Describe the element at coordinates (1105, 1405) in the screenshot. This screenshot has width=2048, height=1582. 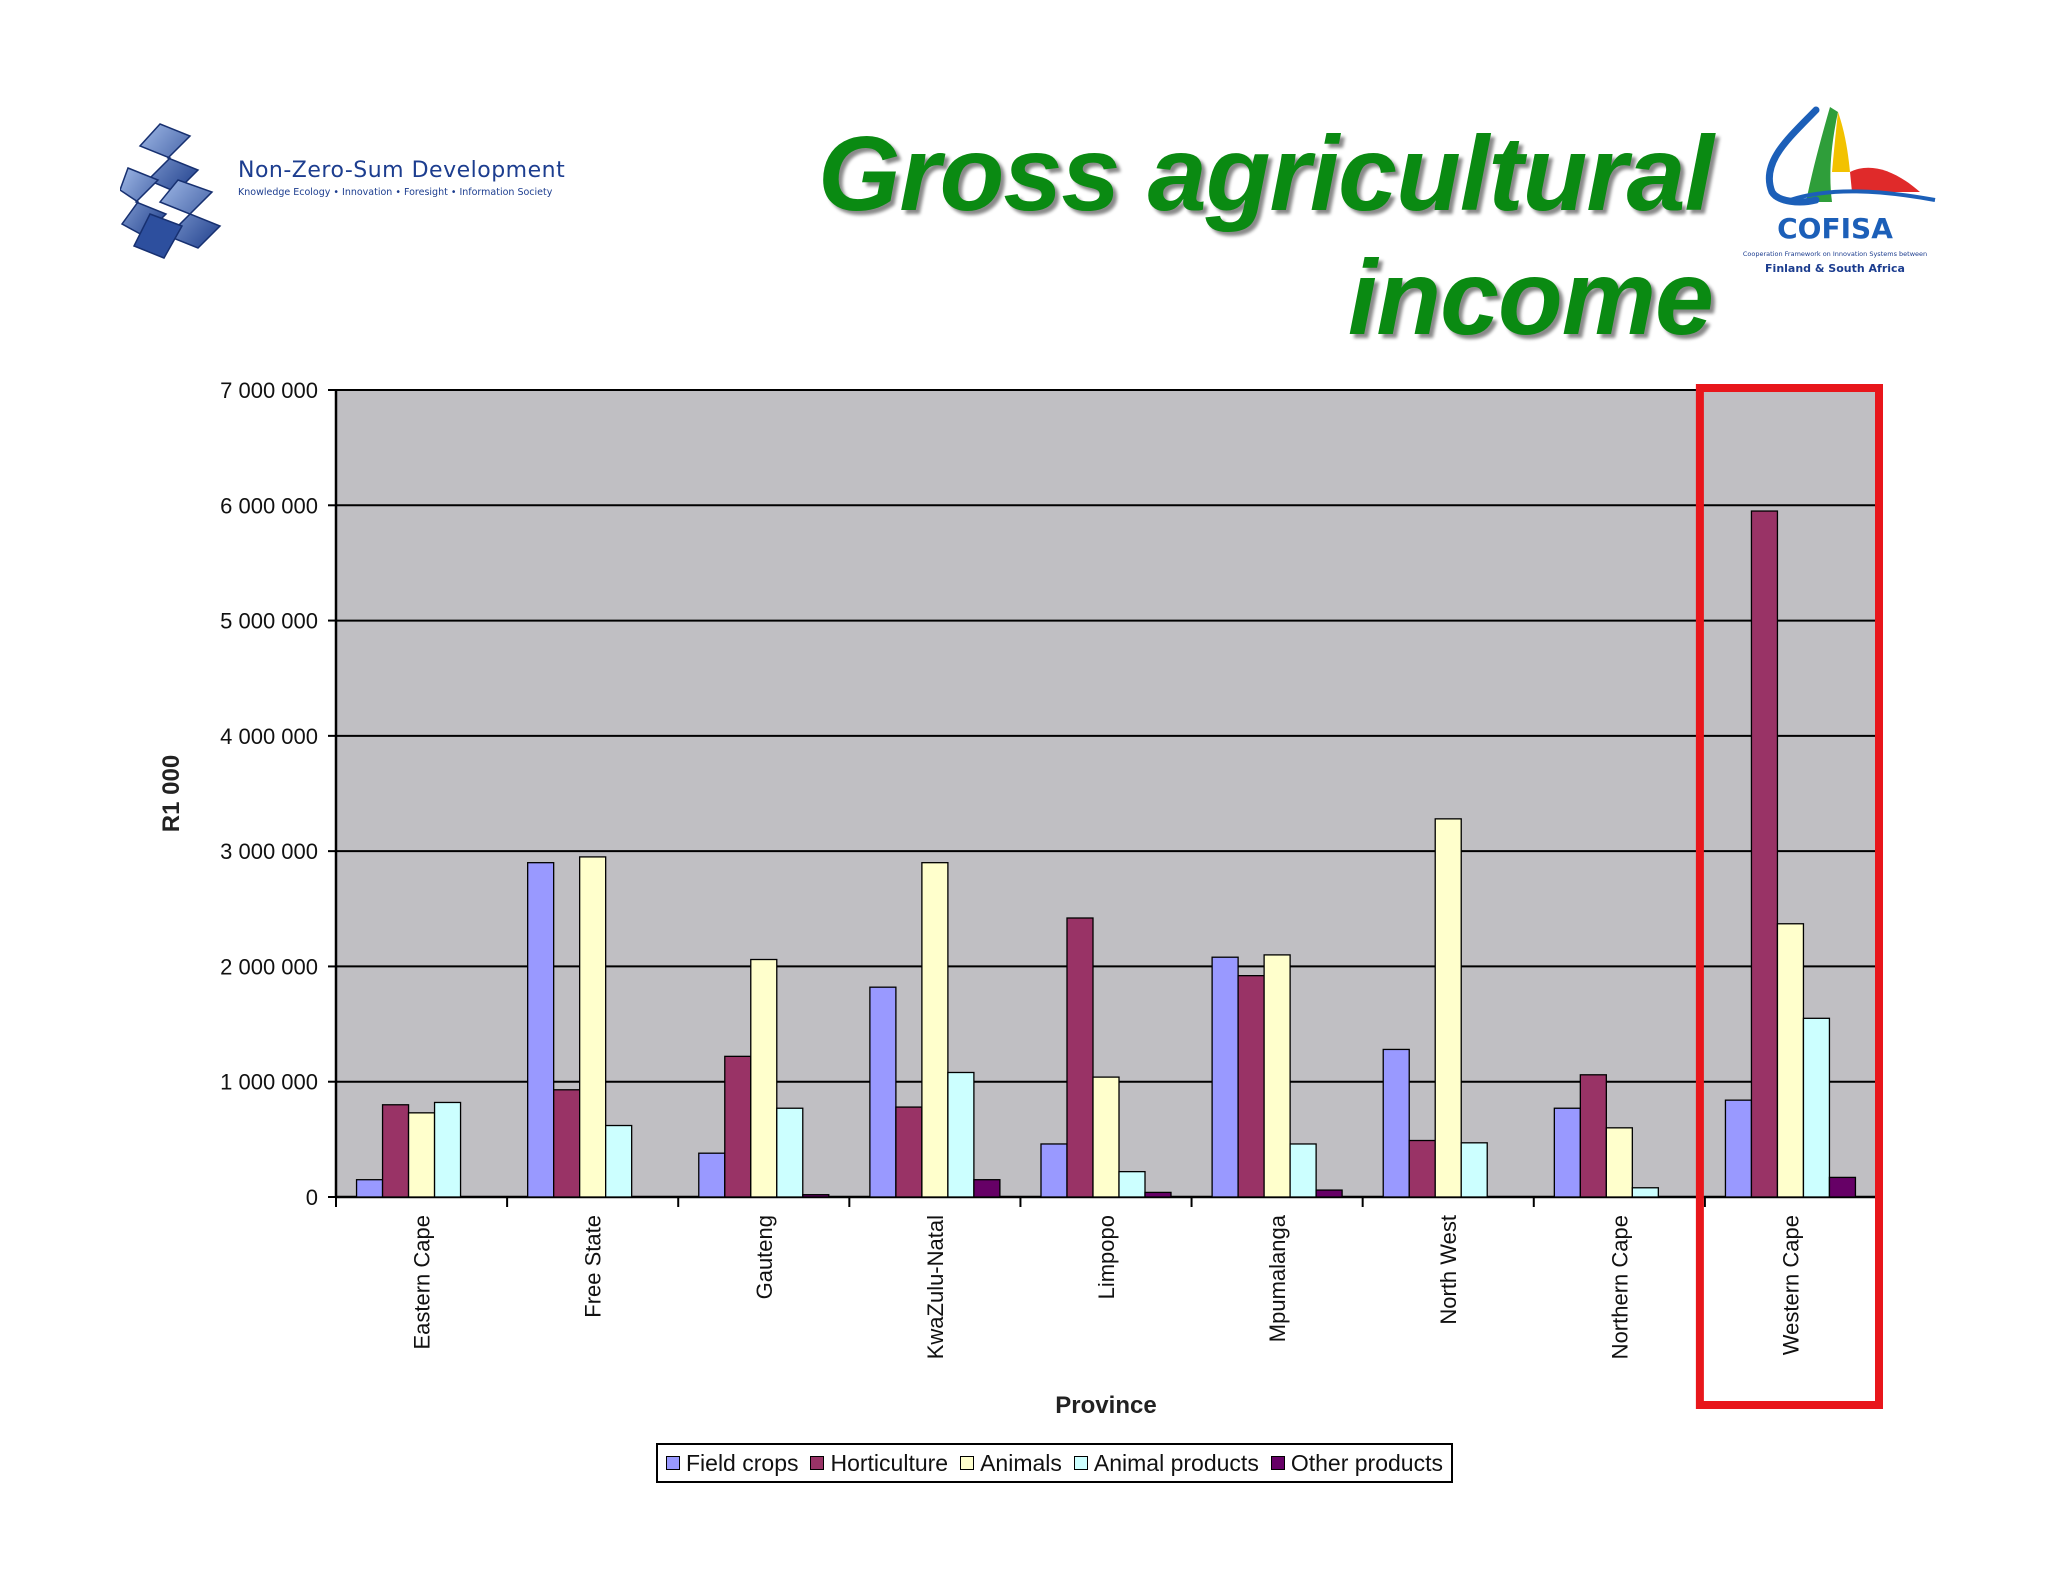
I see `x-axis-title: Province` at that location.